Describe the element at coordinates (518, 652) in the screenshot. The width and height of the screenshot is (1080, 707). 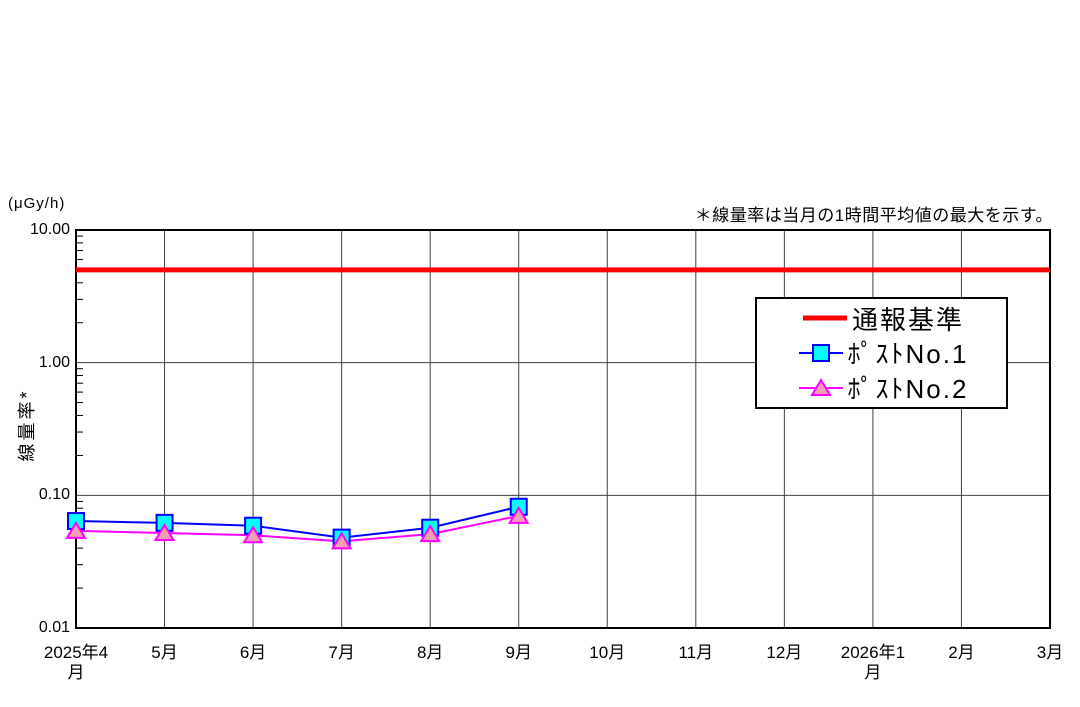
I see `x-tick-label: 9月` at that location.